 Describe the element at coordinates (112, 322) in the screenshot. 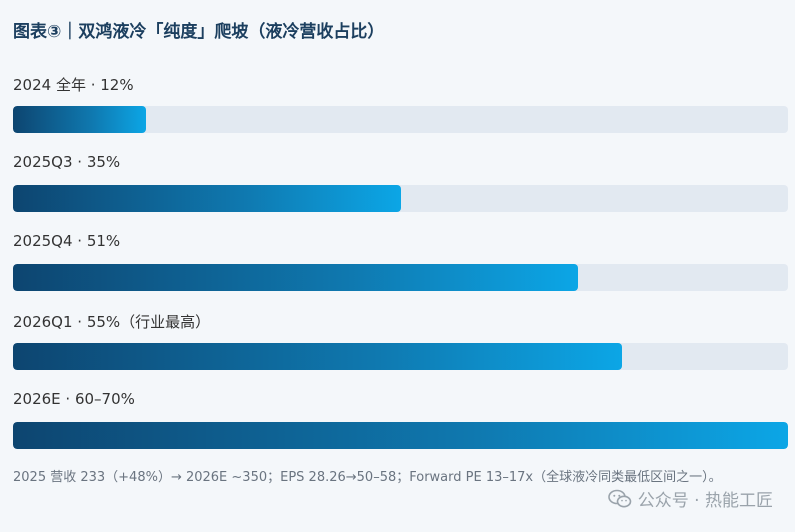

I see `bar-label: 2026Q1 · 55%（行业最高）` at that location.